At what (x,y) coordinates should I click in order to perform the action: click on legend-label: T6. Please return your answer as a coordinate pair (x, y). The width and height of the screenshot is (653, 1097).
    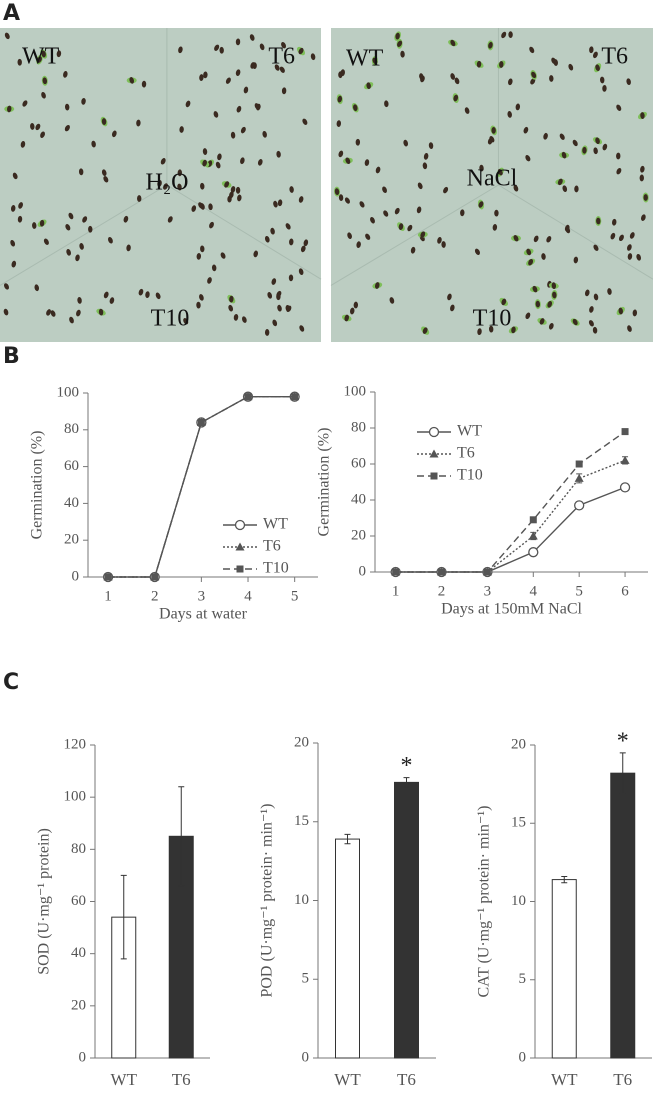
    Looking at the image, I should click on (272, 546).